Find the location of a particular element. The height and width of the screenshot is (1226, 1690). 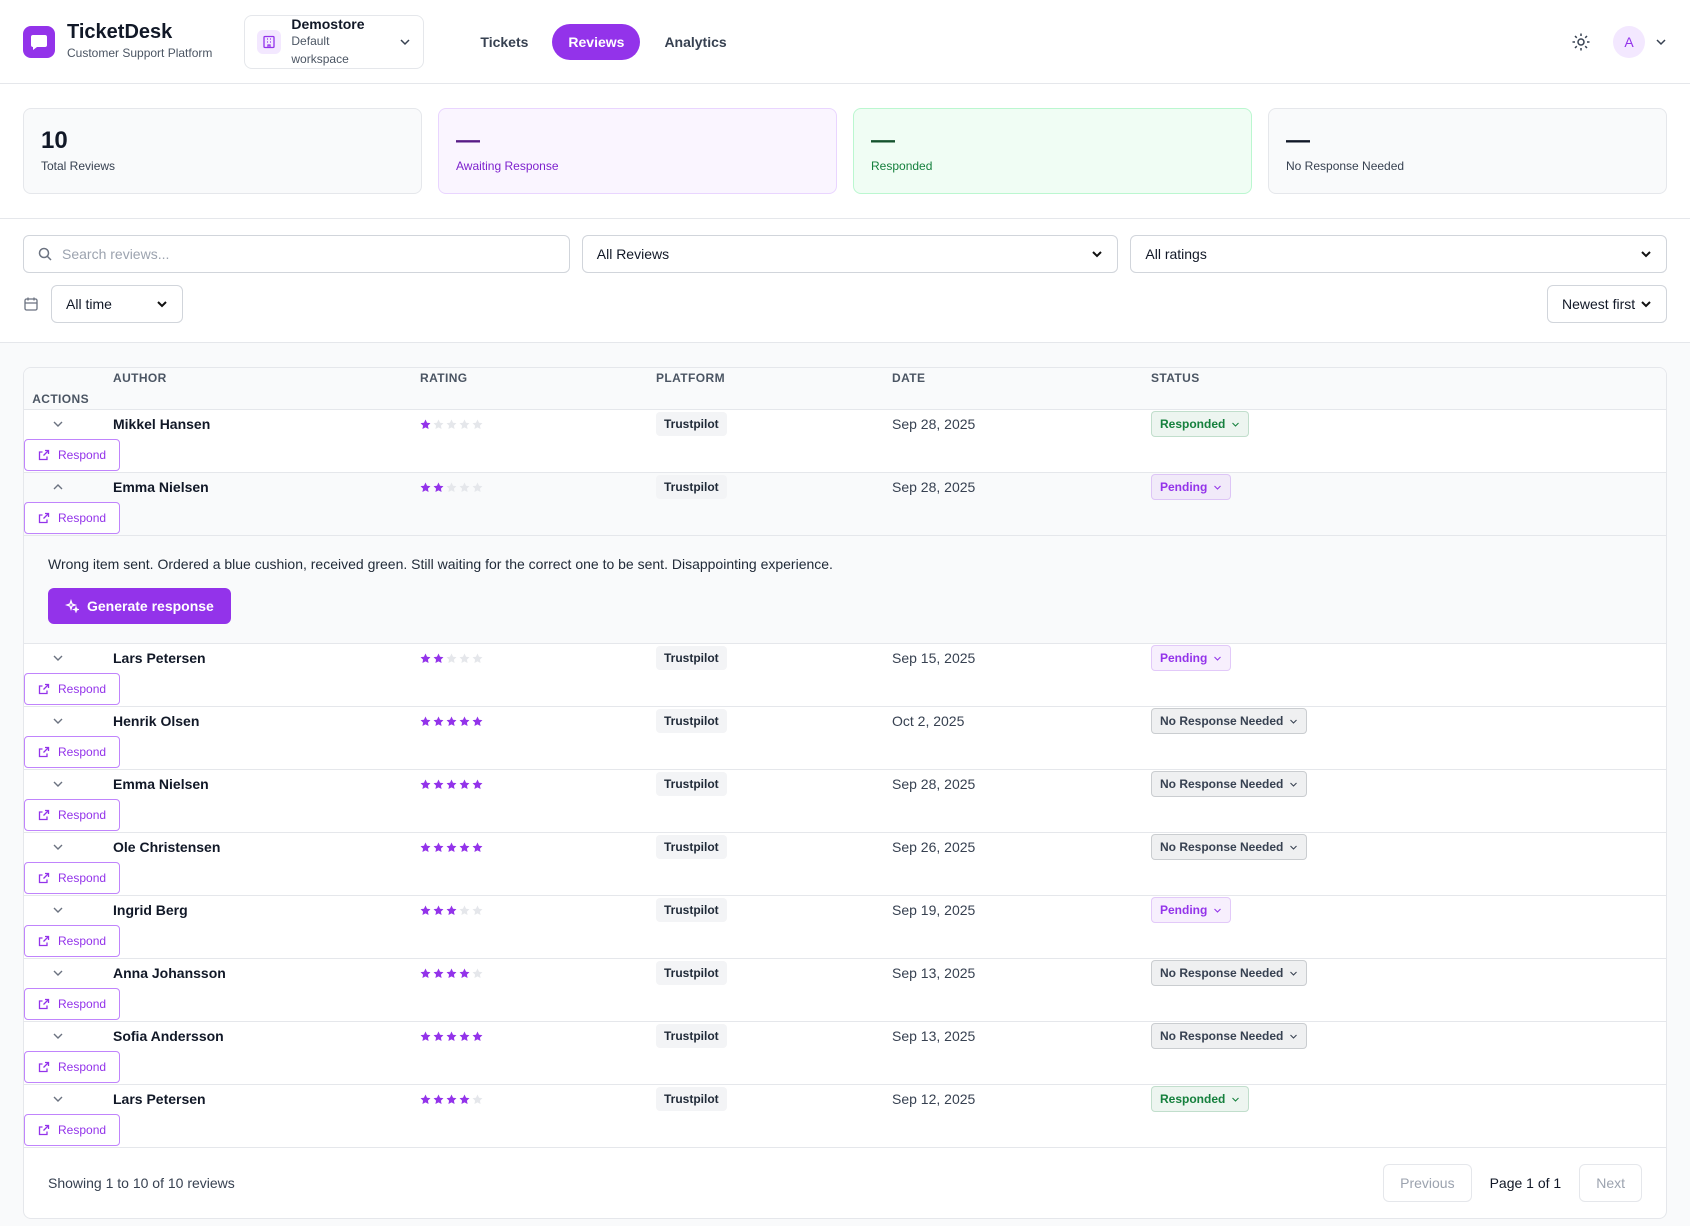

column-header: DATE is located at coordinates (909, 378).